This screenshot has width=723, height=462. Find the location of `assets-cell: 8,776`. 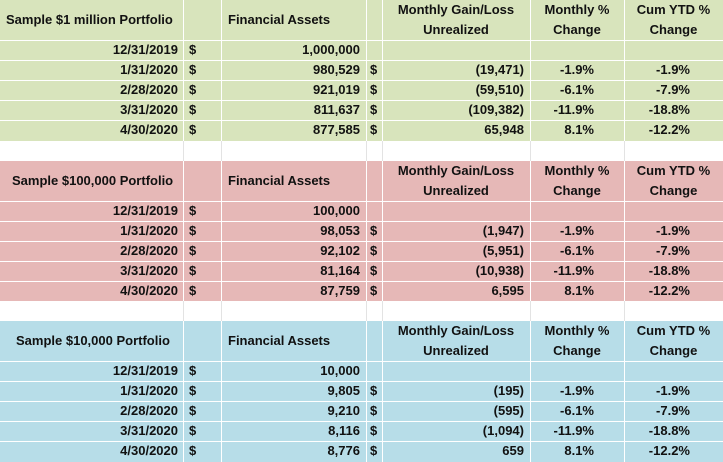

assets-cell: 8,776 is located at coordinates (343, 450).